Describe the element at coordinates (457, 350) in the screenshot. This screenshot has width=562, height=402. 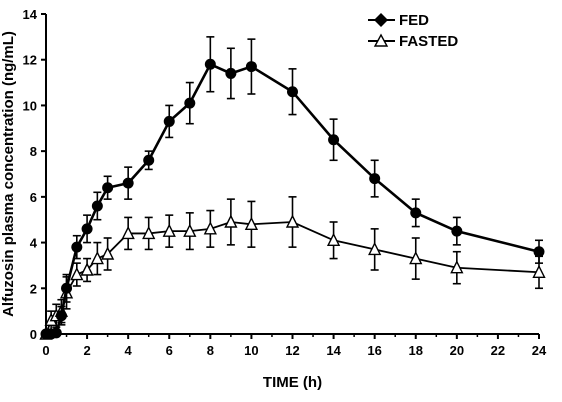
I see `x-tick-label: 20` at that location.